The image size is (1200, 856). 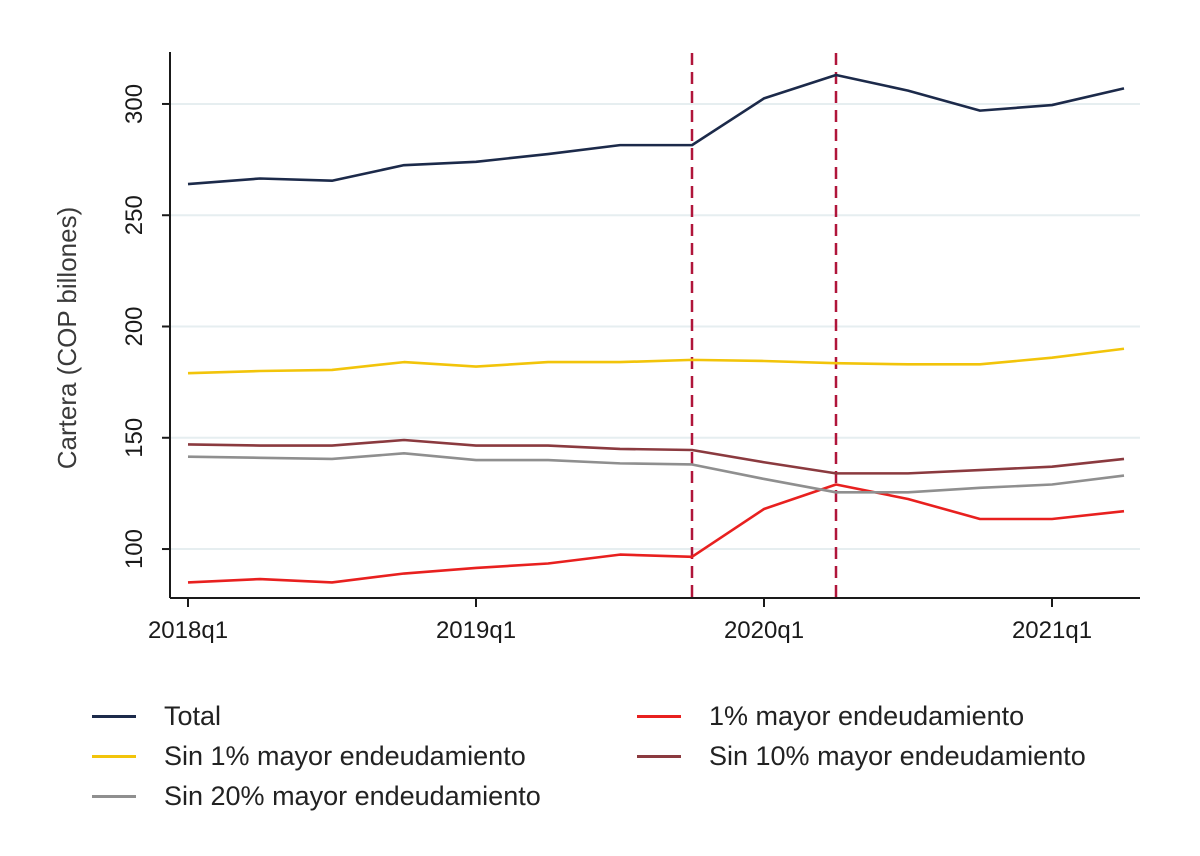 I want to click on legend-label-top1: 1% mayor endeudamiento, so click(x=867, y=715).